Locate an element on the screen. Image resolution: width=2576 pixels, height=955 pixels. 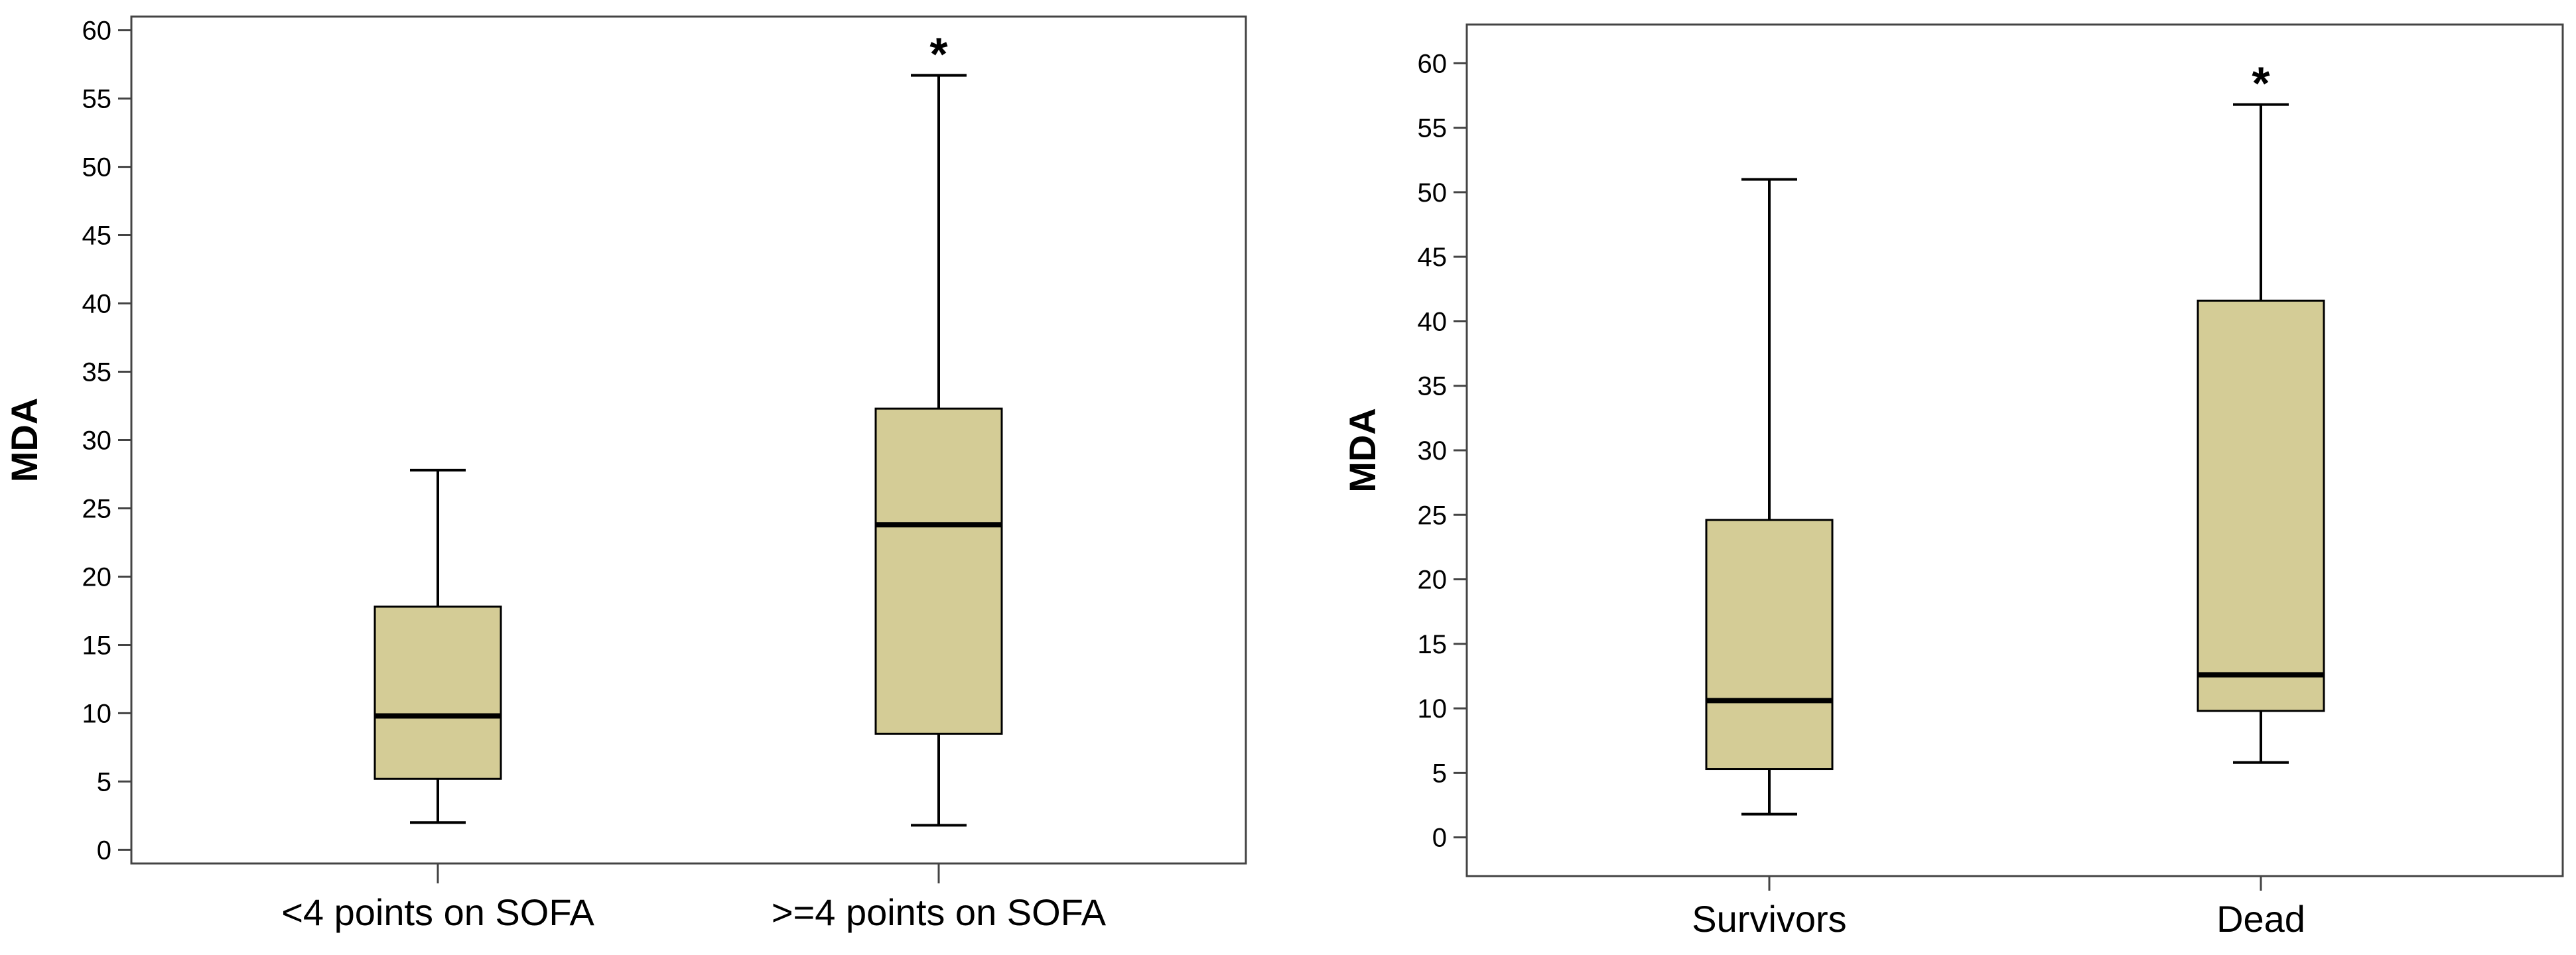
x-category-label: >=4 points on SOFA is located at coordinates (939, 912).